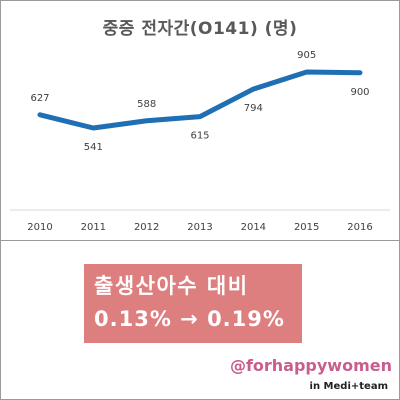 The width and height of the screenshot is (400, 400). I want to click on data-label: 905, so click(306, 55).